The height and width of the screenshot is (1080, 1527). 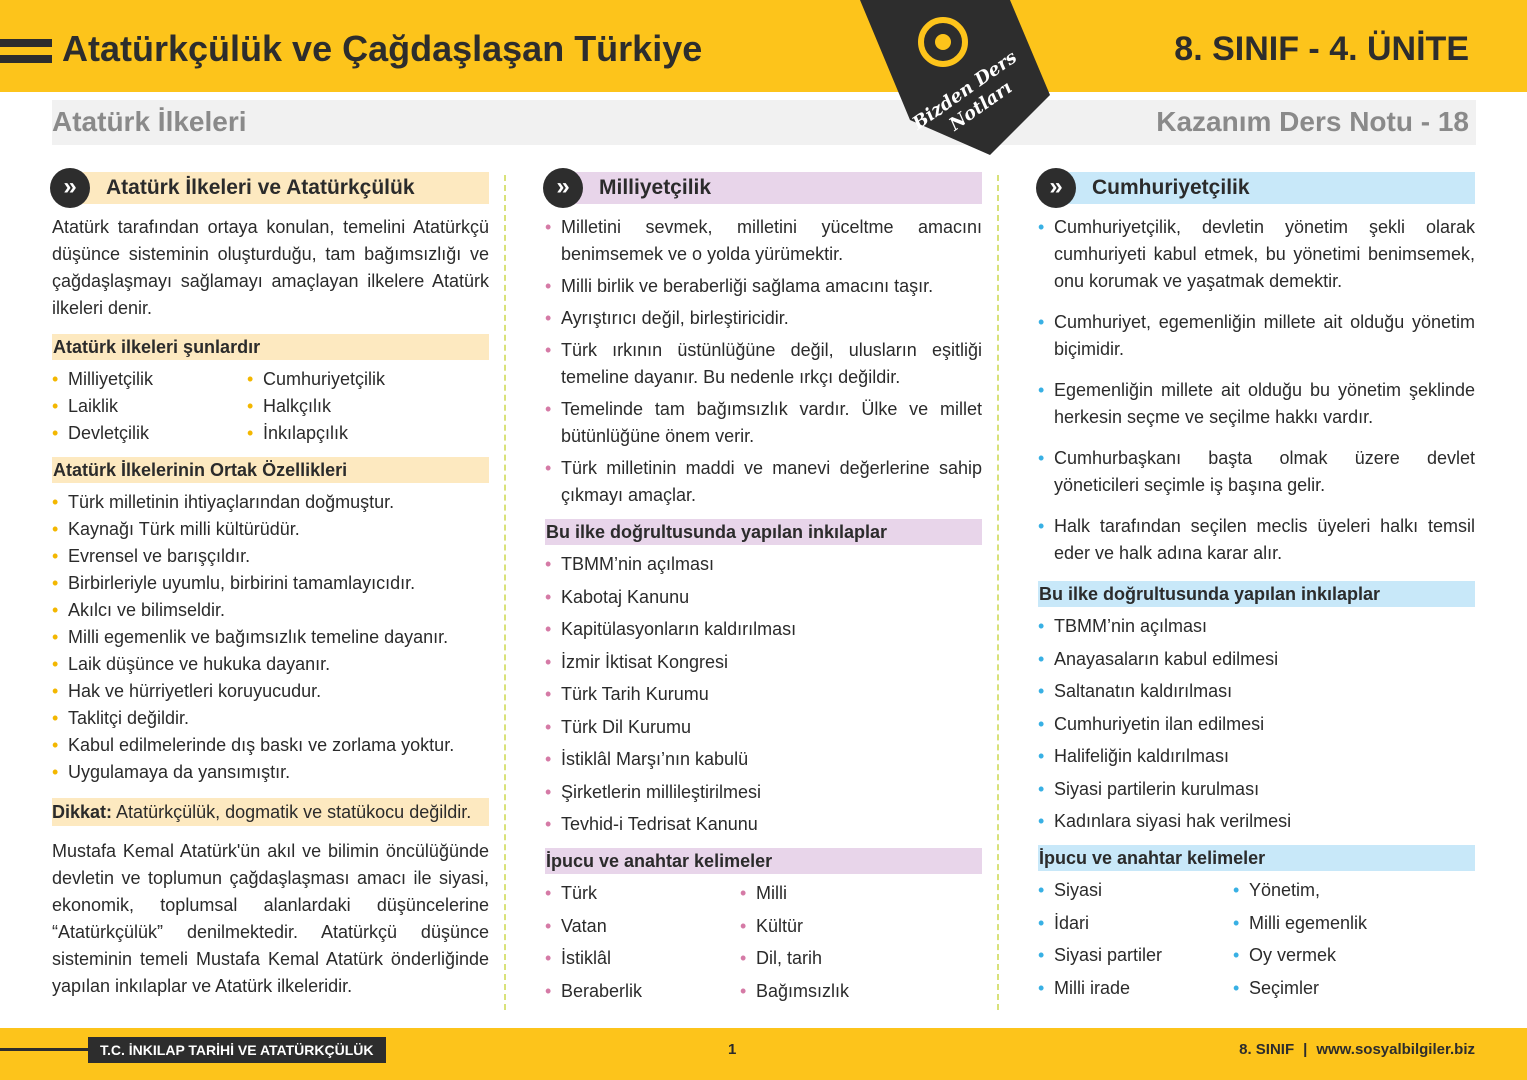 I want to click on bullet-item: Siyasi partilerin kurulması, so click(x=1256, y=789).